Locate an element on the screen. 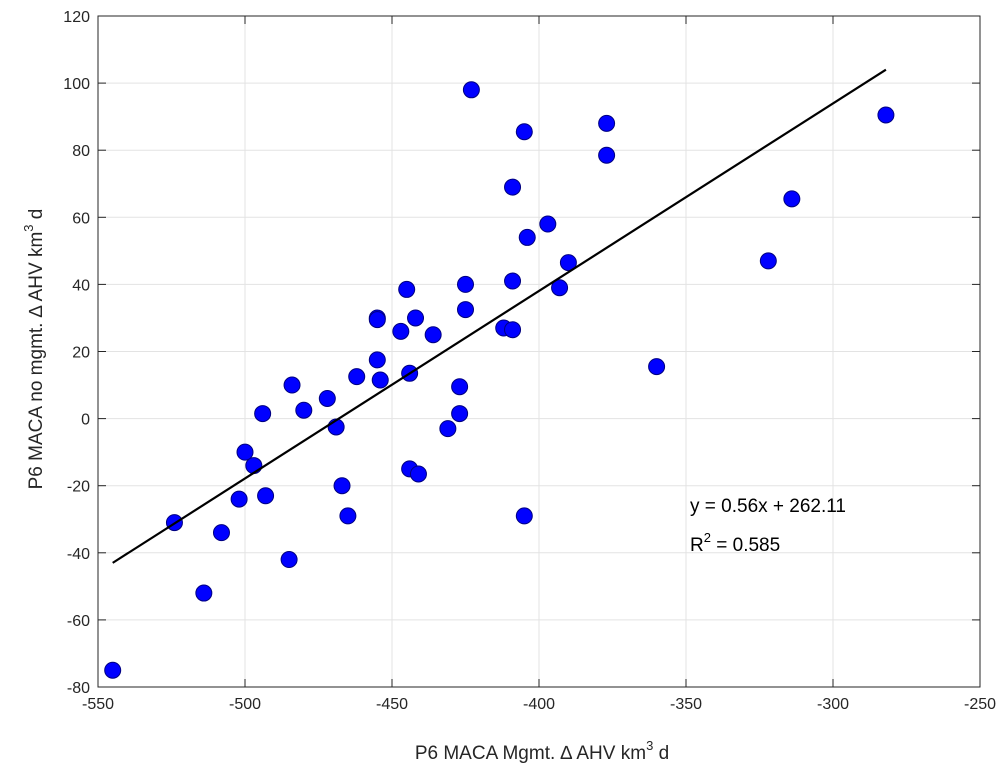 The height and width of the screenshot is (772, 1008). y-axis-delta: ∆ is located at coordinates (36, 311).